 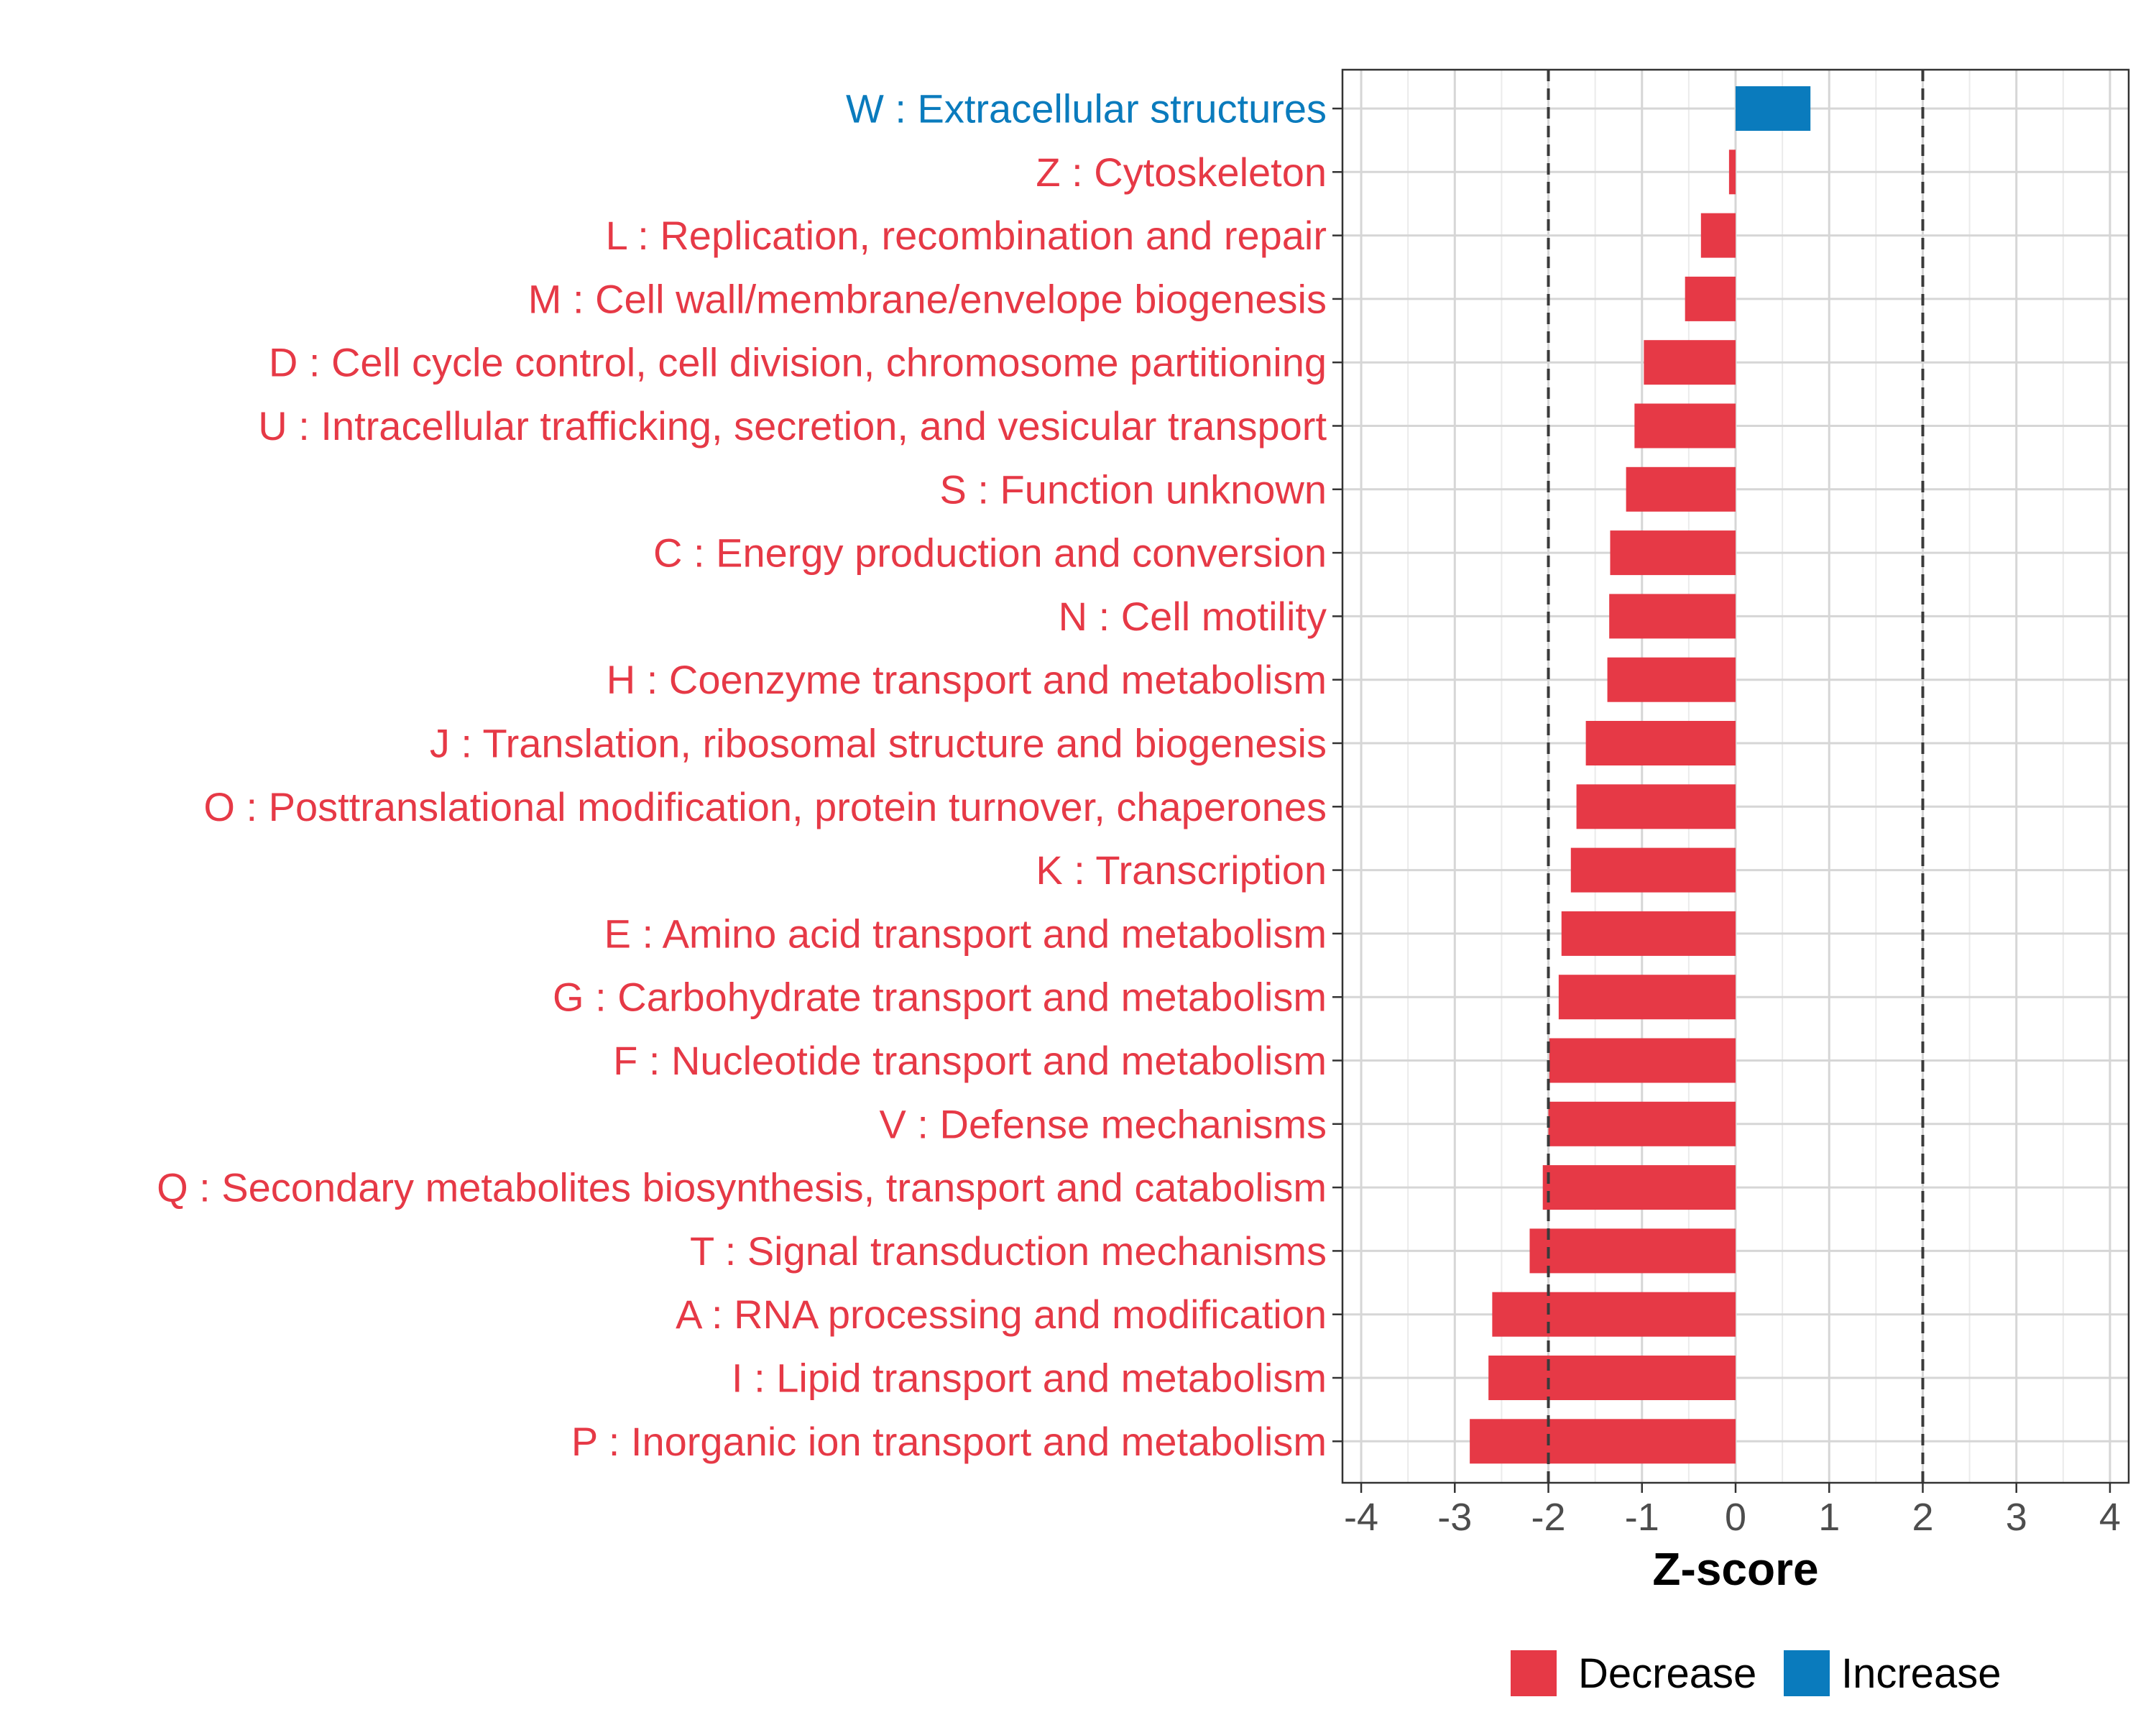 I want to click on legend-label-decrease: Decrease, so click(x=1667, y=1673).